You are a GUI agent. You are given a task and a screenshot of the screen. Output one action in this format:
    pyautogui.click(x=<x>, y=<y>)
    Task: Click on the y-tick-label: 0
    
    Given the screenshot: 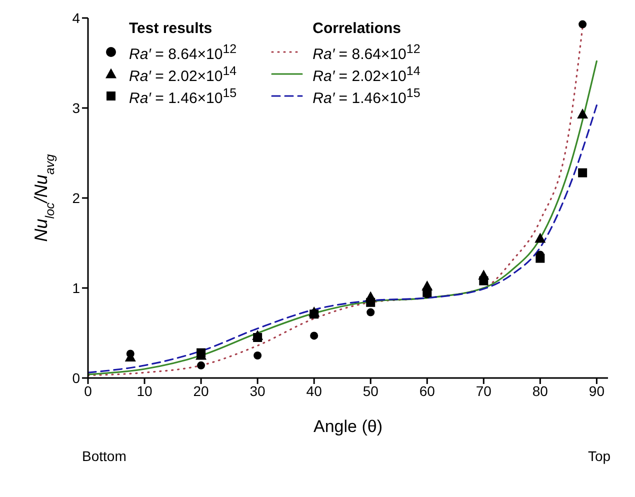 What is the action you would take?
    pyautogui.click(x=76, y=378)
    